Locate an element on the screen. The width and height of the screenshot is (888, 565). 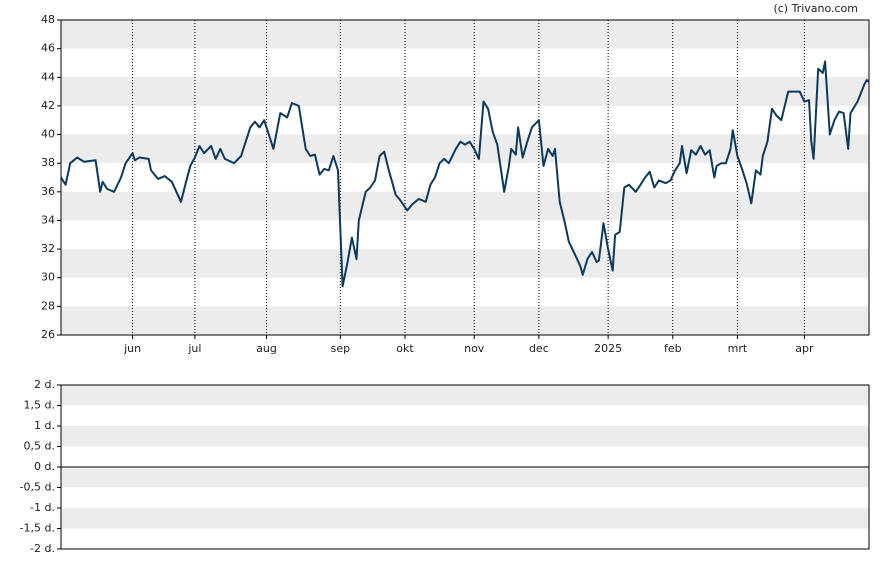
x-tick-label: mrt is located at coordinates (738, 348).